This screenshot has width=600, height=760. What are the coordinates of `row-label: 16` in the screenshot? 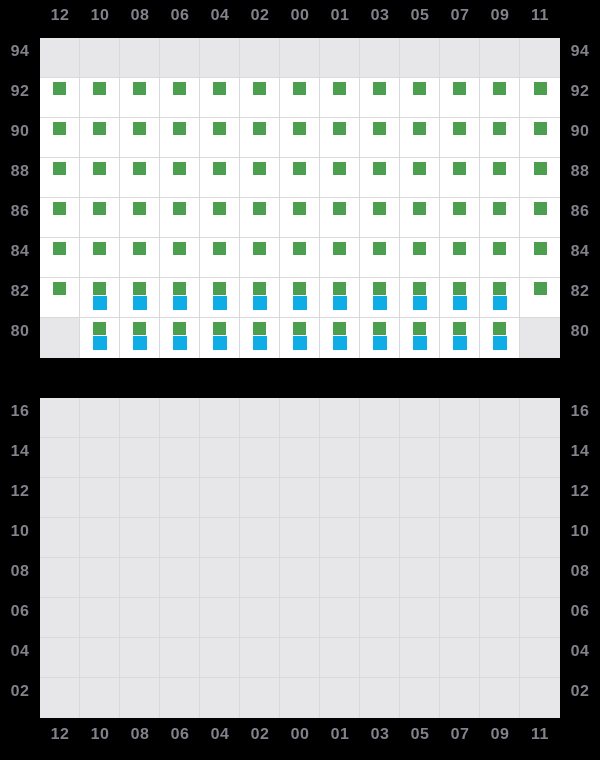 It's located at (20, 411).